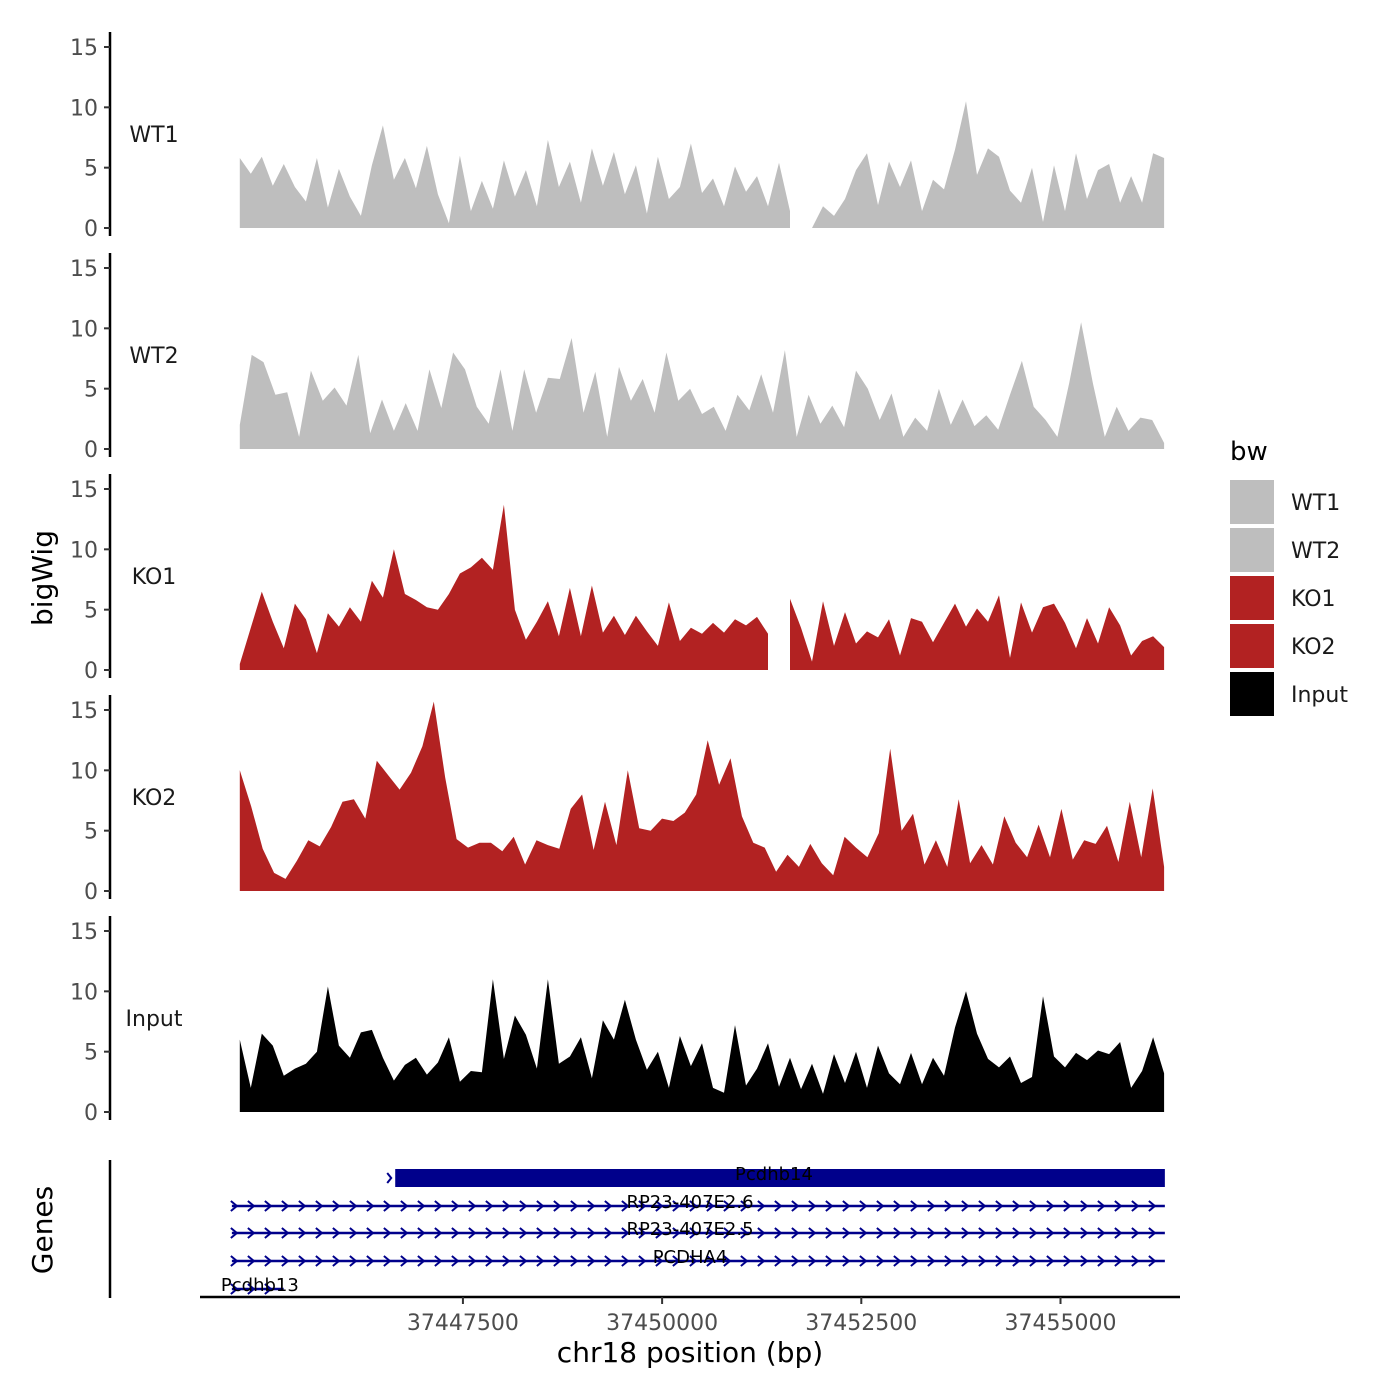  I want to click on legend-key-ko1, so click(1252, 598).